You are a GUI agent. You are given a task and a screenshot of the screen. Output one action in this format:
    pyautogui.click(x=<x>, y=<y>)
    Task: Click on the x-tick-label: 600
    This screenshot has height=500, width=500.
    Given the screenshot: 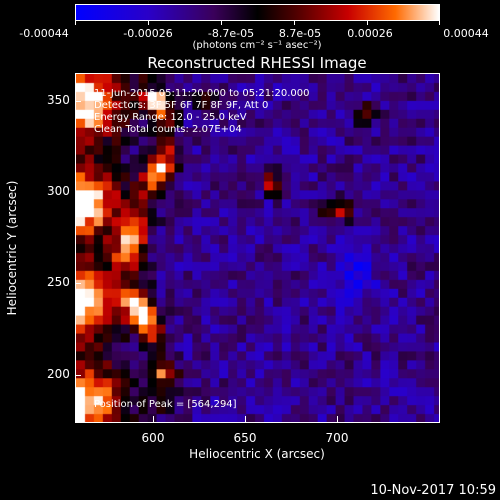 What is the action you would take?
    pyautogui.click(x=153, y=438)
    